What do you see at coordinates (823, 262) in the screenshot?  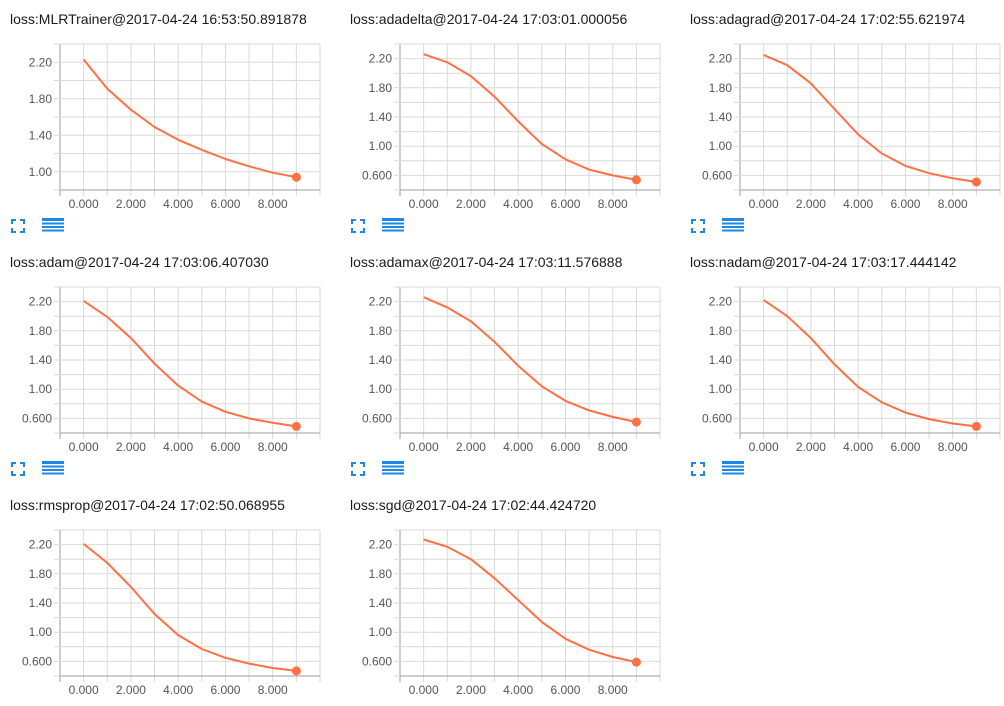 I see `chart-title: loss:nadam@2017-04-24 17:03:17.444142` at bounding box center [823, 262].